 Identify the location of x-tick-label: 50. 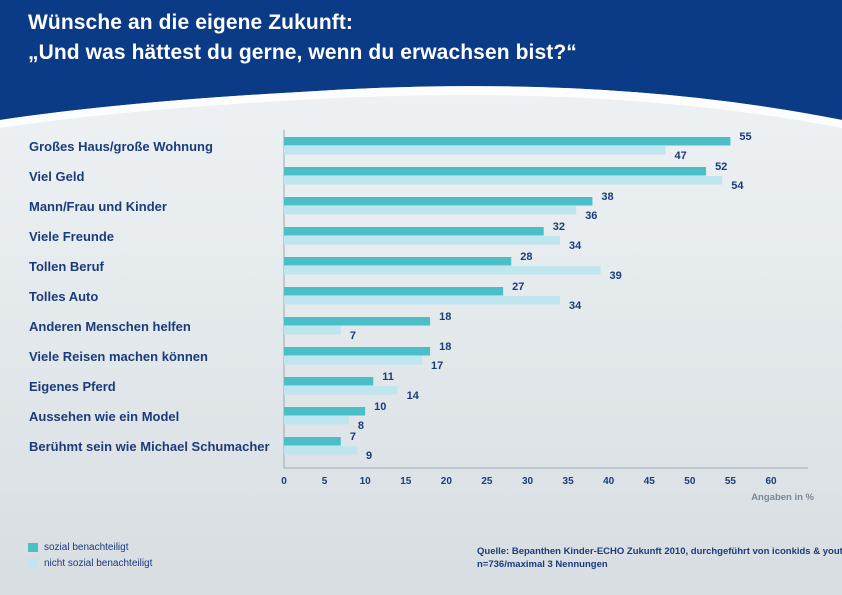
(690, 481).